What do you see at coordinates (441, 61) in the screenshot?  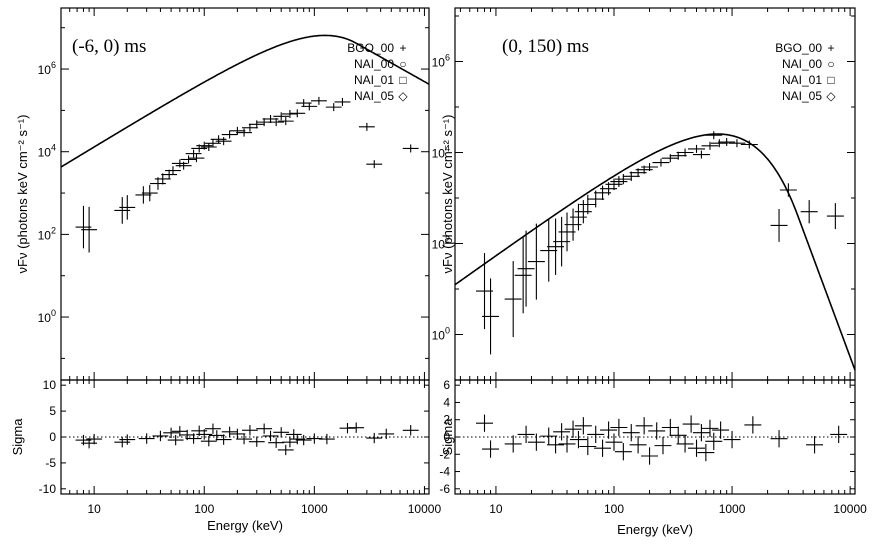 I see `y-tick-label: 10⁶` at bounding box center [441, 61].